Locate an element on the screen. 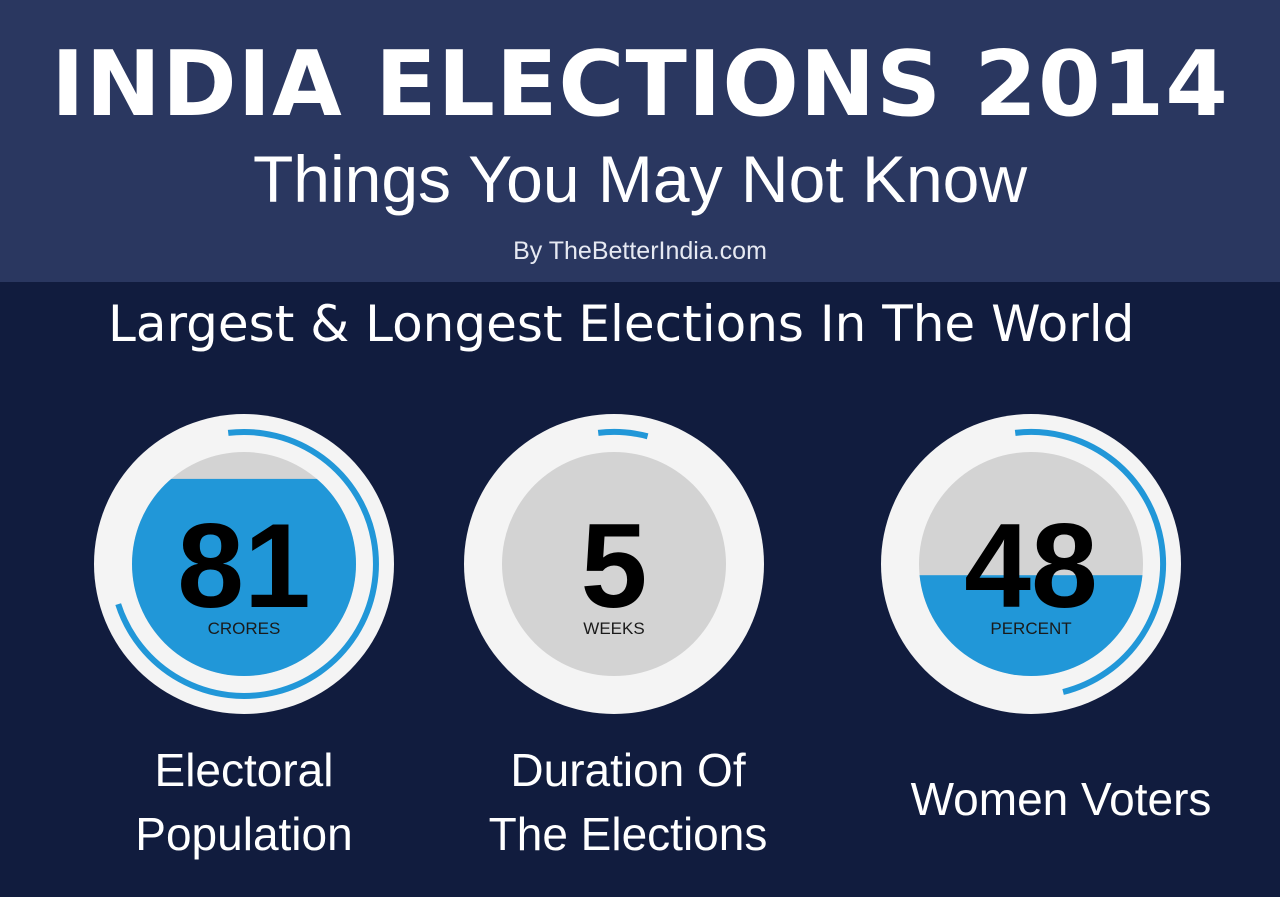 The height and width of the screenshot is (897, 1280). gauge-electoral-population: 81 CRORES is located at coordinates (244, 564).